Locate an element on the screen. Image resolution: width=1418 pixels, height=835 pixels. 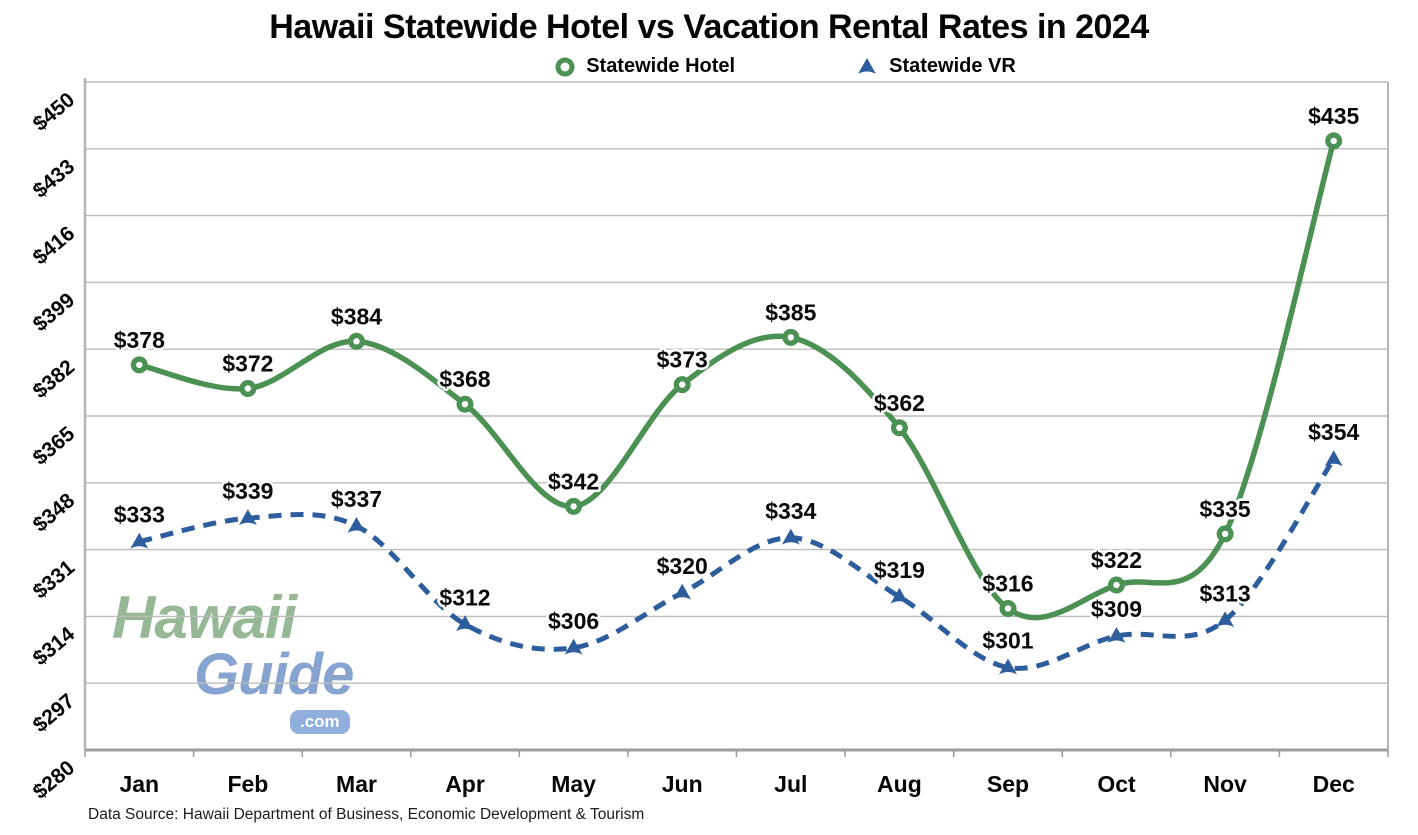
x-axis-label: Apr is located at coordinates (465, 784).